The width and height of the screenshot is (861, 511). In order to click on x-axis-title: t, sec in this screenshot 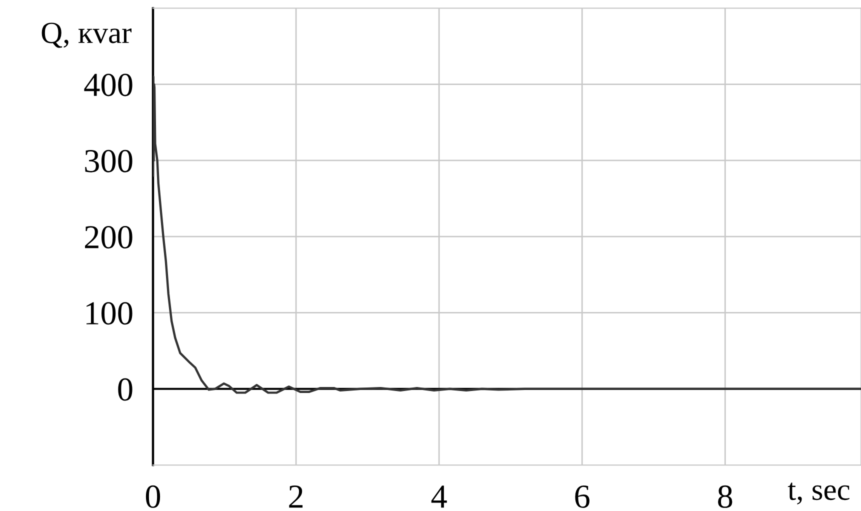, I will do `click(819, 493)`.